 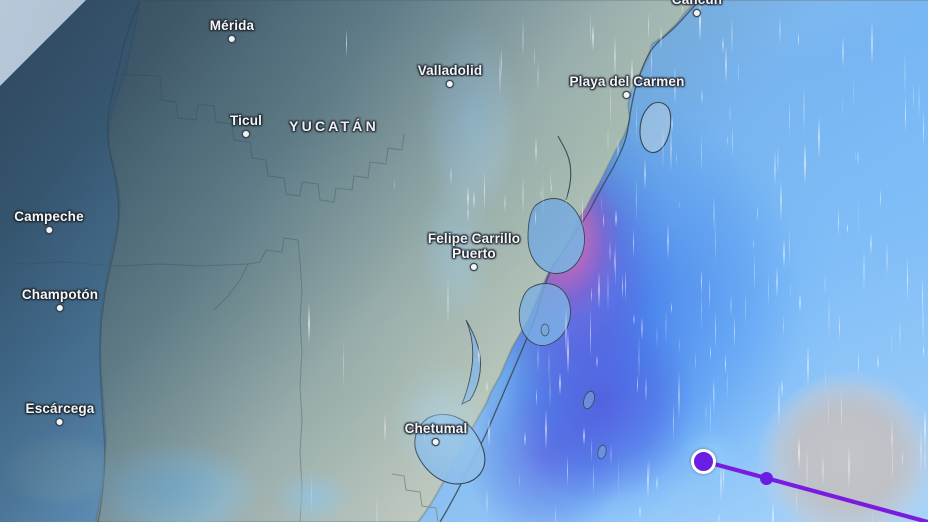 I want to click on place-name-text: Mérida, so click(x=232, y=25).